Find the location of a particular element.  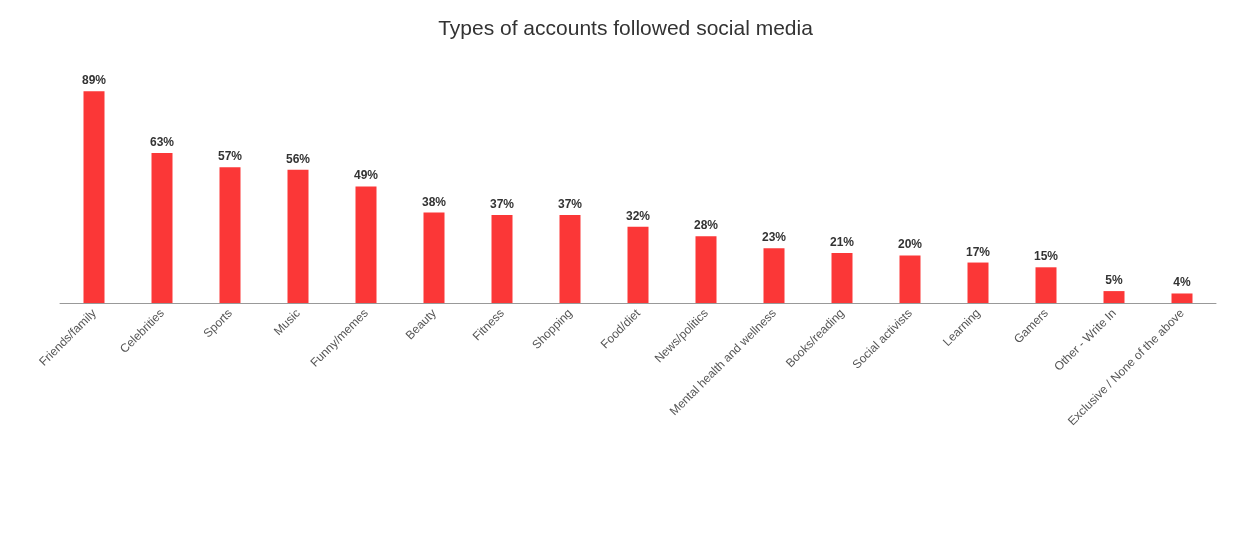

data-label: 38% is located at coordinates (434, 201).